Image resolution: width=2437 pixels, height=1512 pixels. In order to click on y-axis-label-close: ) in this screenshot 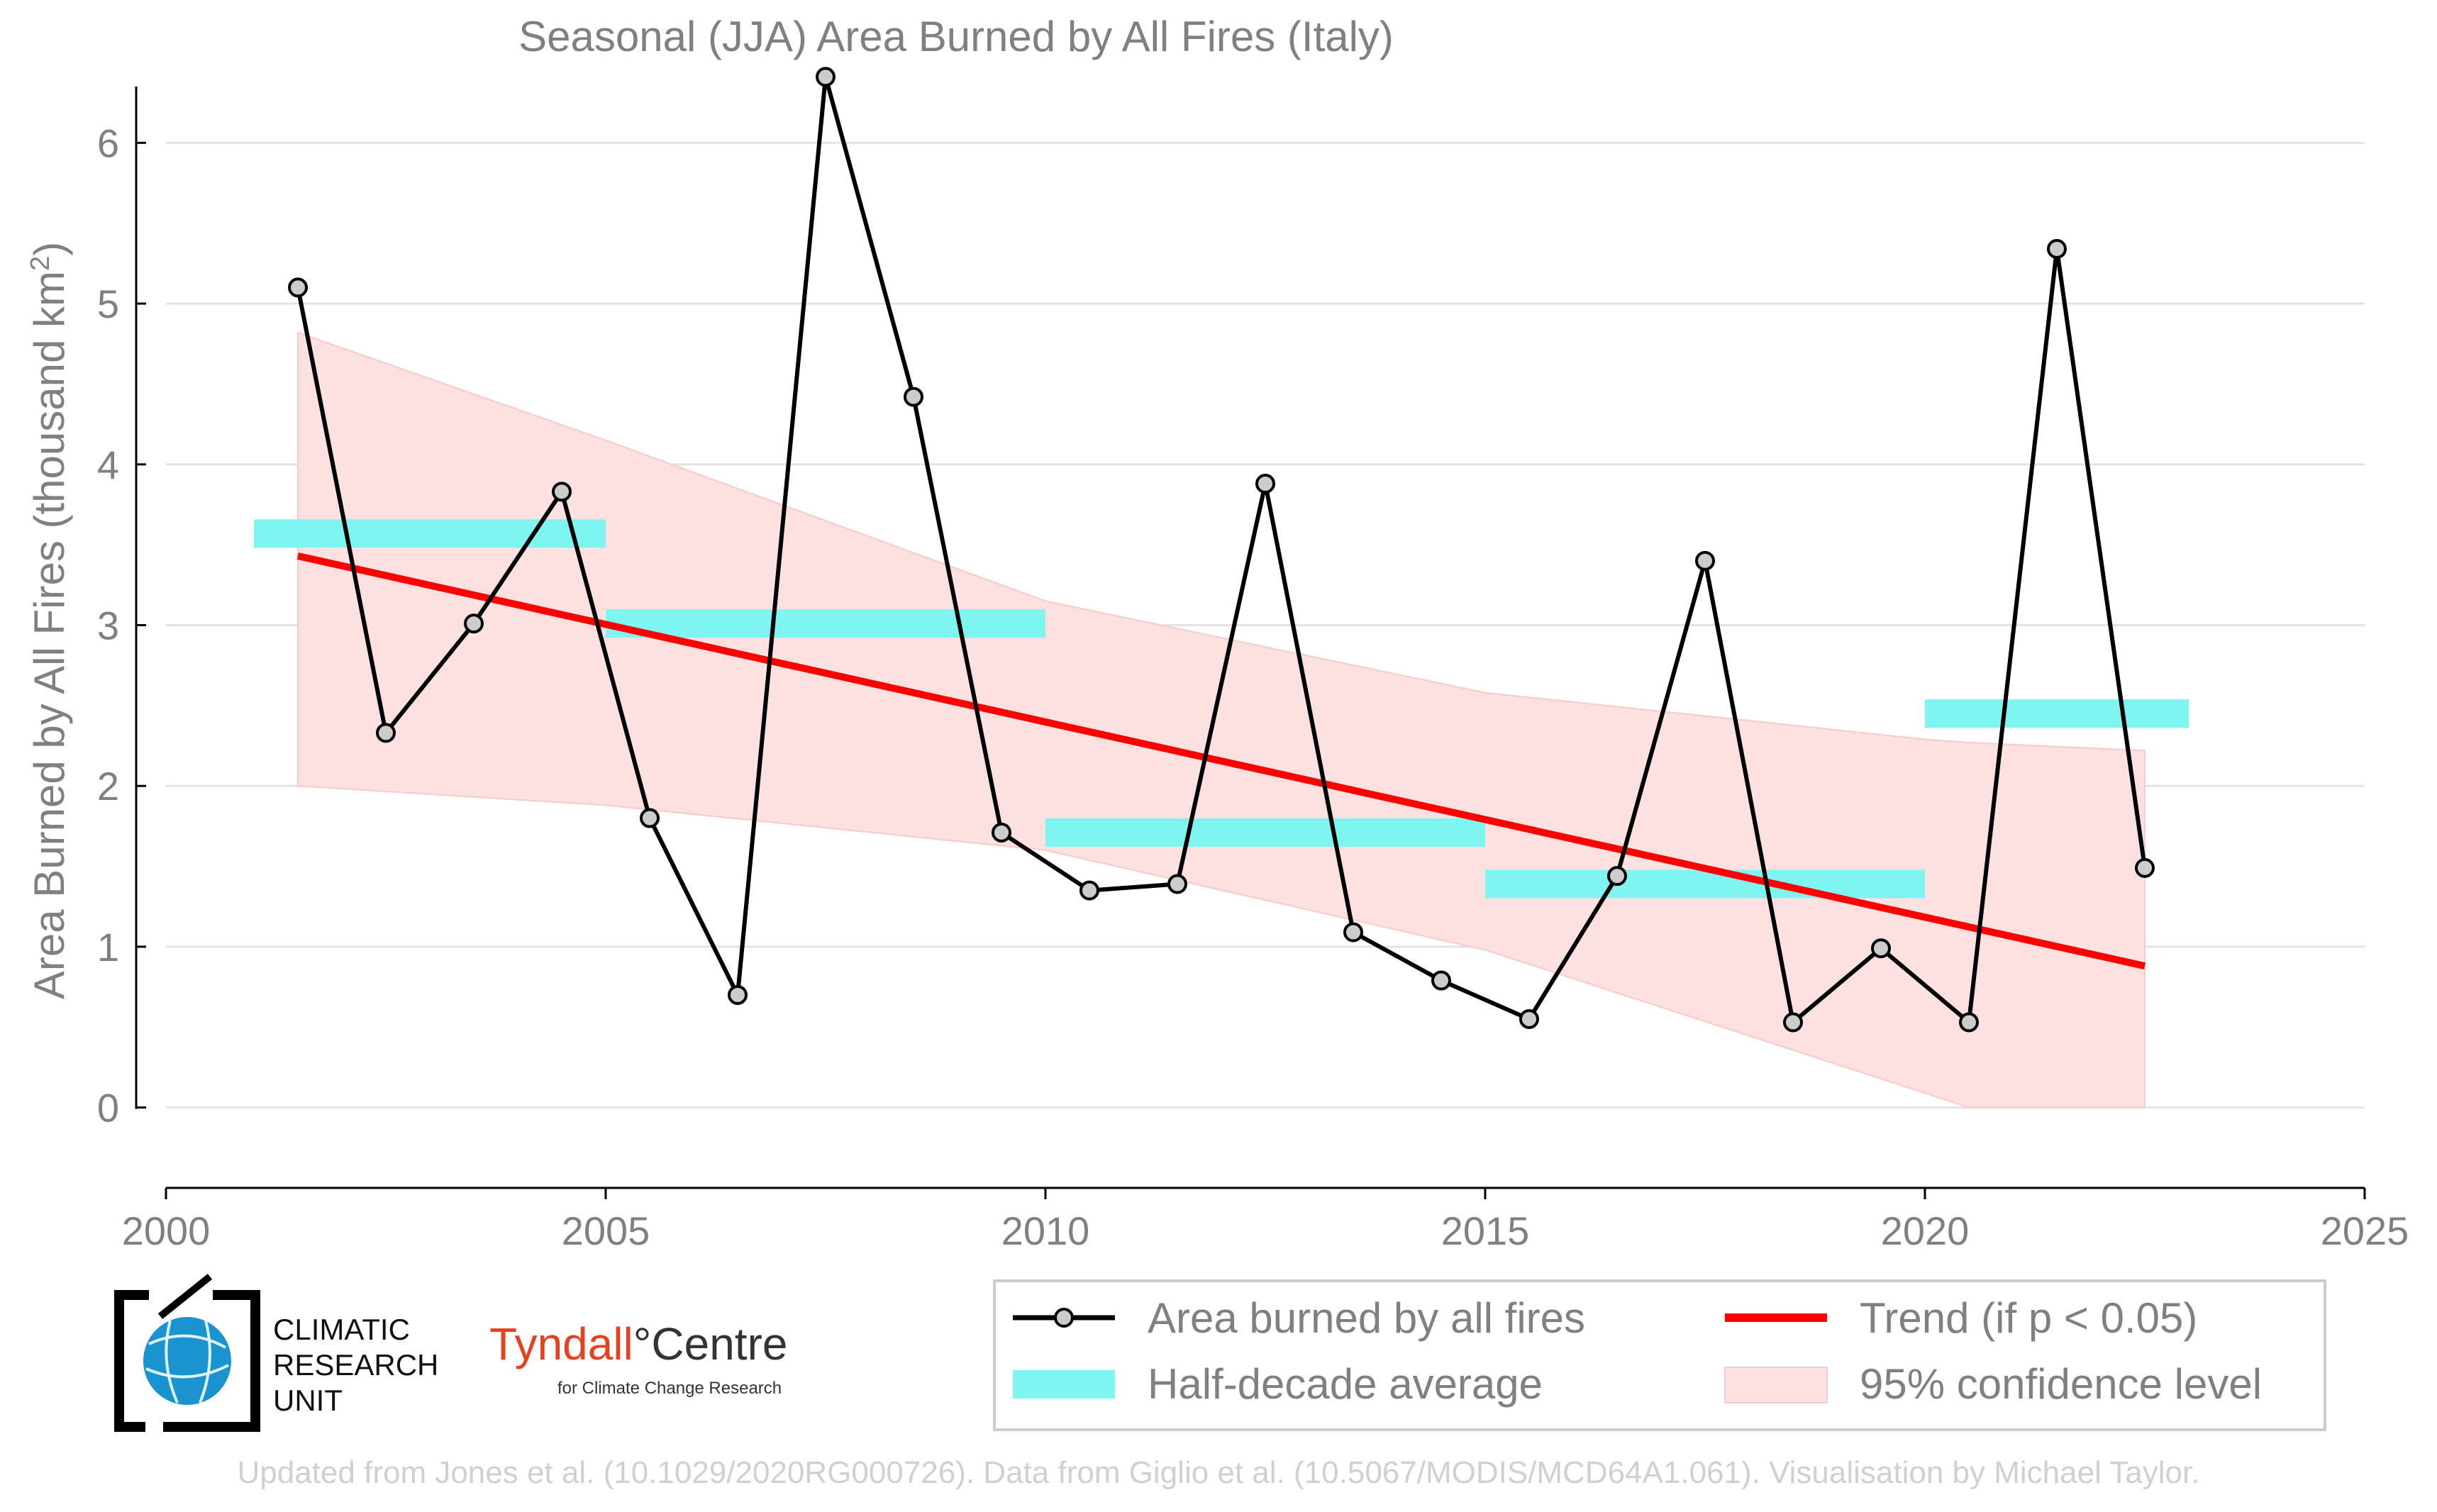, I will do `click(49, 249)`.